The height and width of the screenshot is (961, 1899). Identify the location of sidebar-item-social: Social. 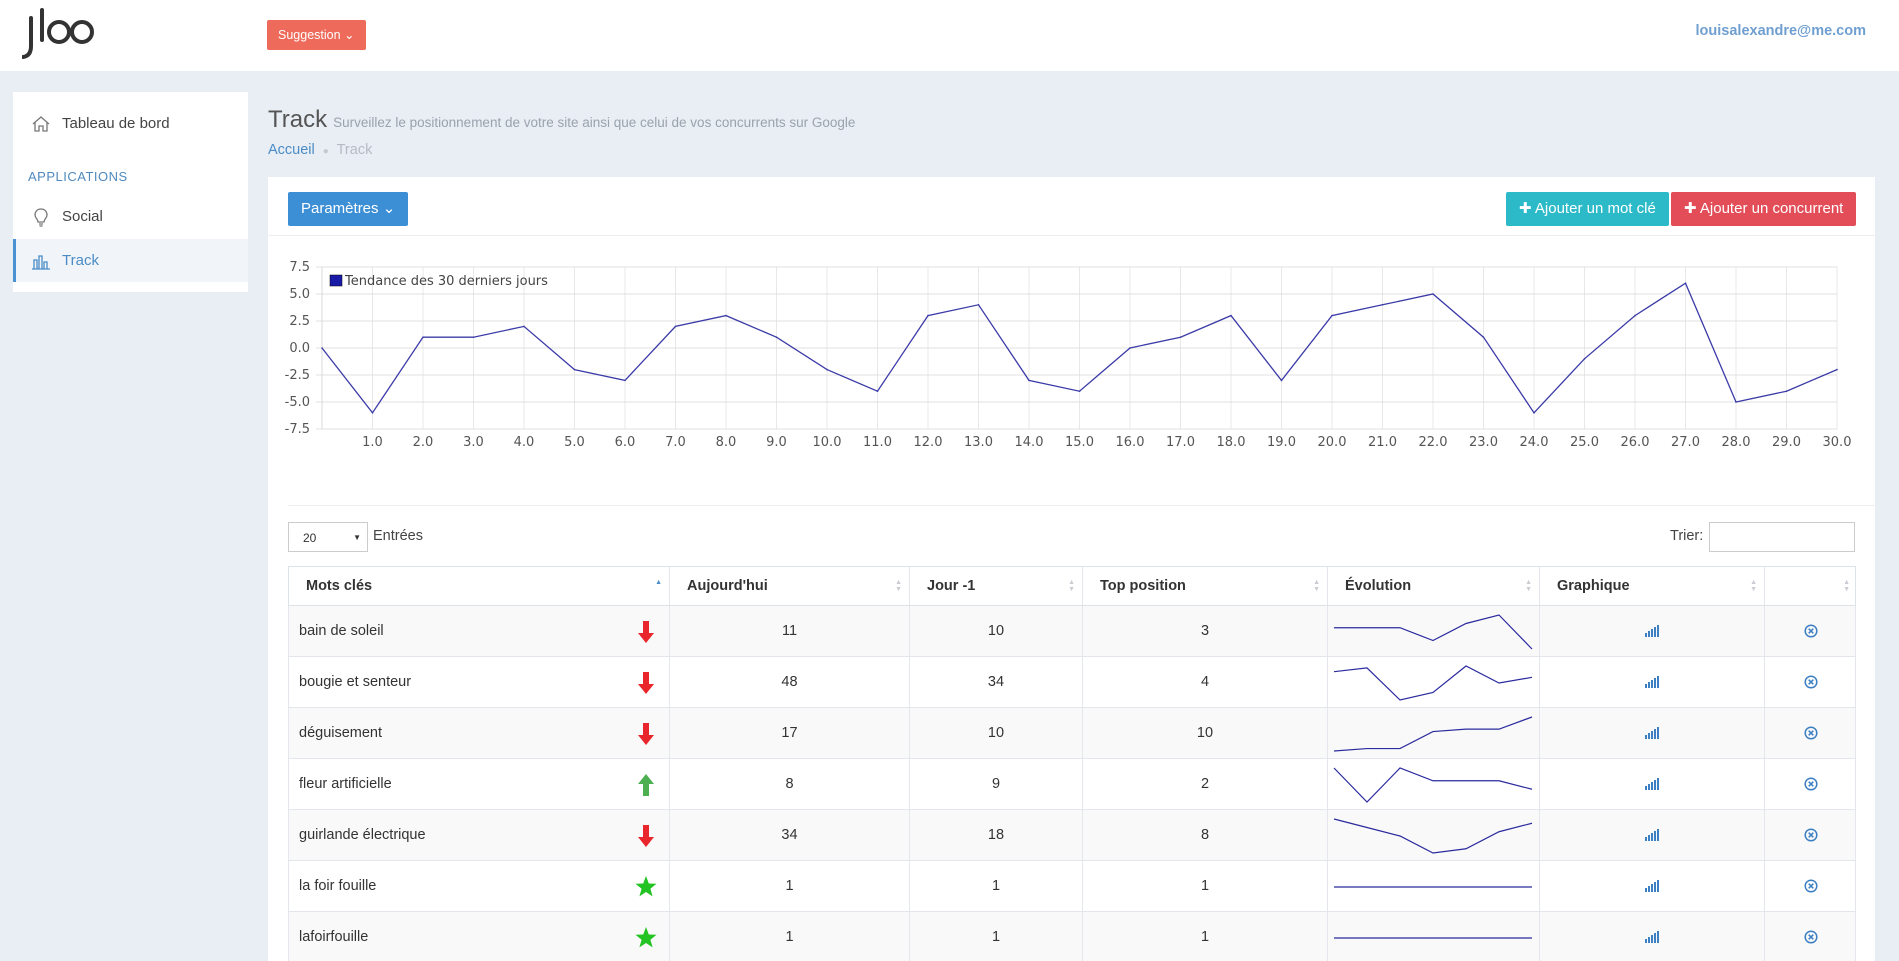
(130, 216).